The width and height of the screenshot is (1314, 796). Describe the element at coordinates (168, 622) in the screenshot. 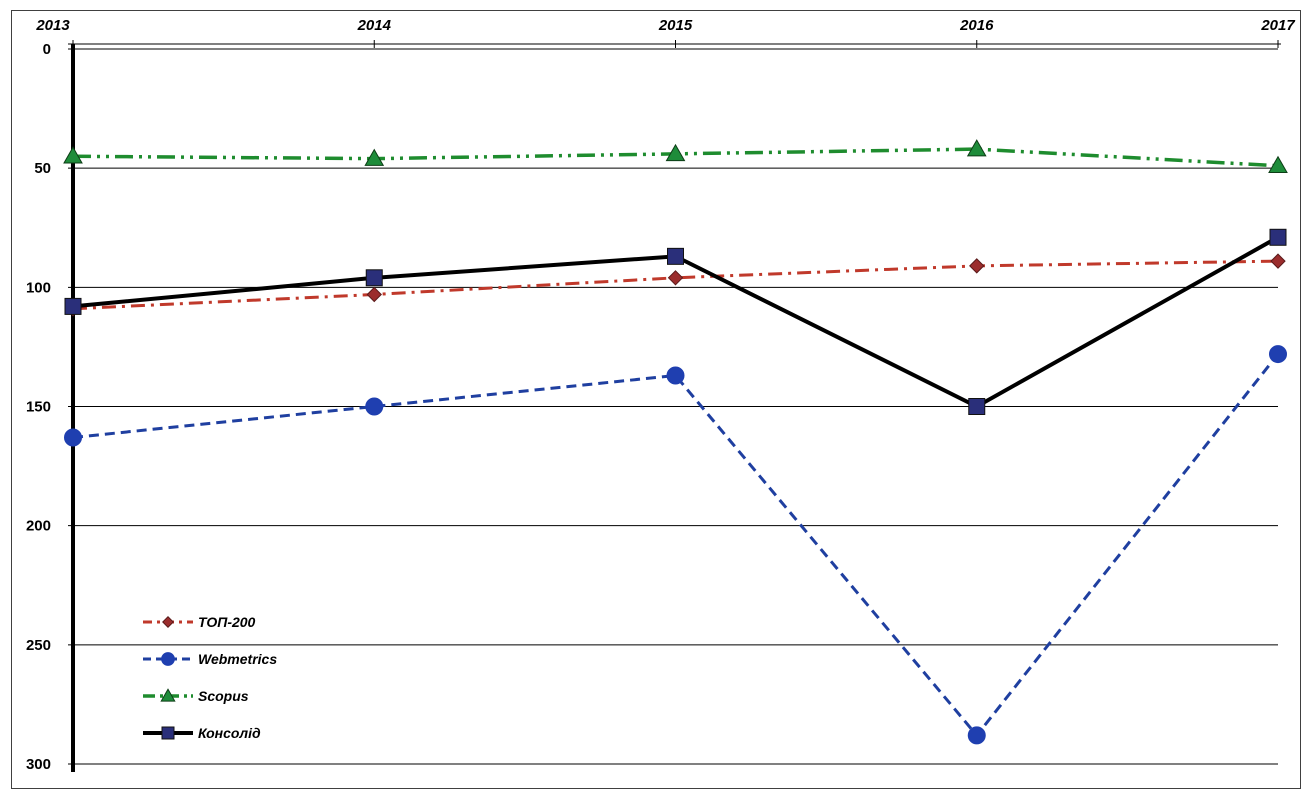

I see `legend-marker-топ-200` at that location.